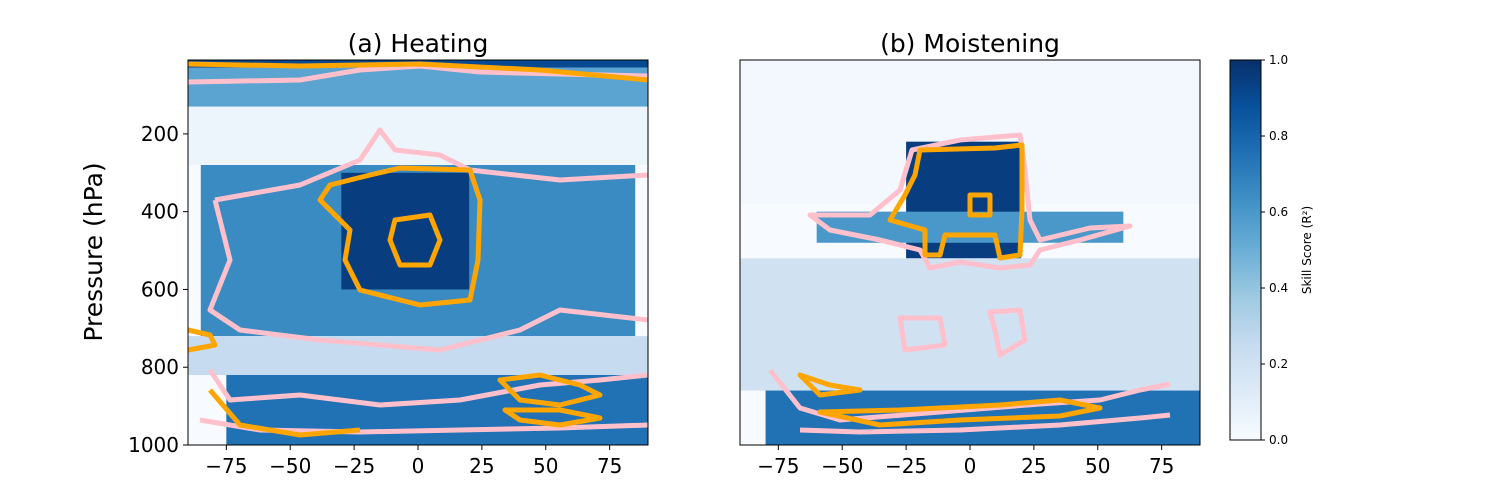 Image resolution: width=1500 pixels, height=500 pixels. I want to click on colorbar-label: Skill Score (R²), so click(1307, 250).